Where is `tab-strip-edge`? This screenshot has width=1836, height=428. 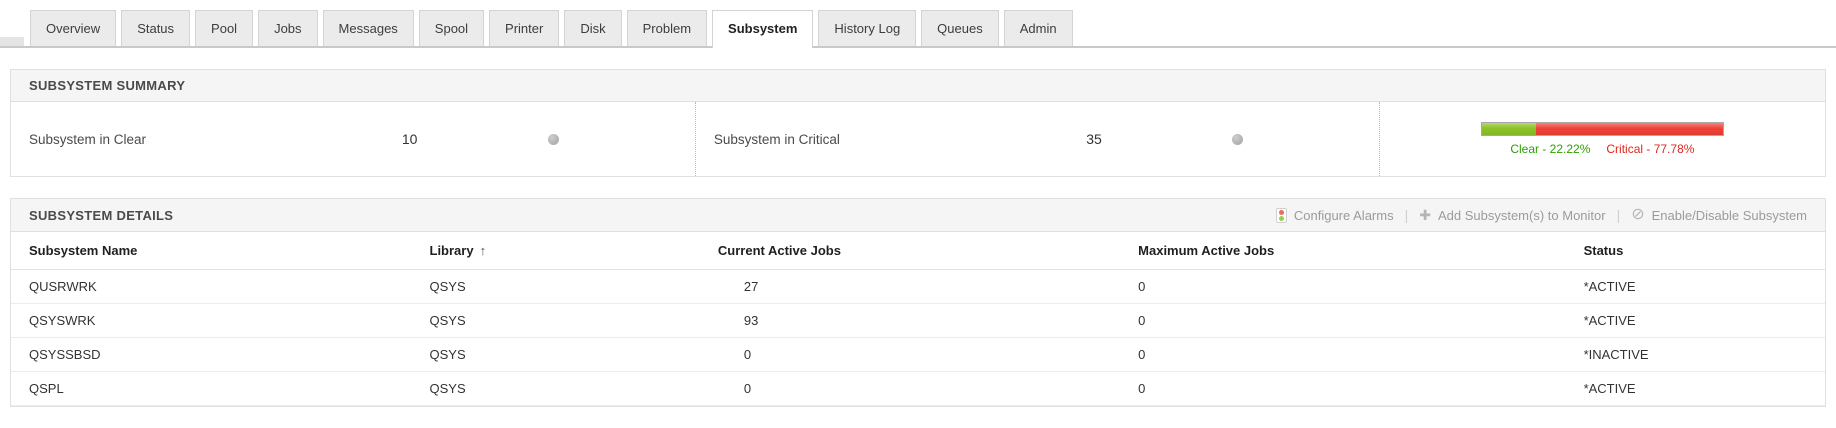
tab-strip-edge is located at coordinates (12, 41).